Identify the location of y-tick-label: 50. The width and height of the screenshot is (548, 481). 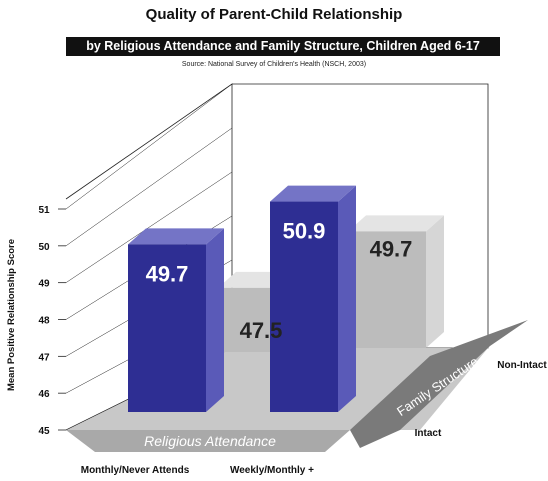
(44, 247).